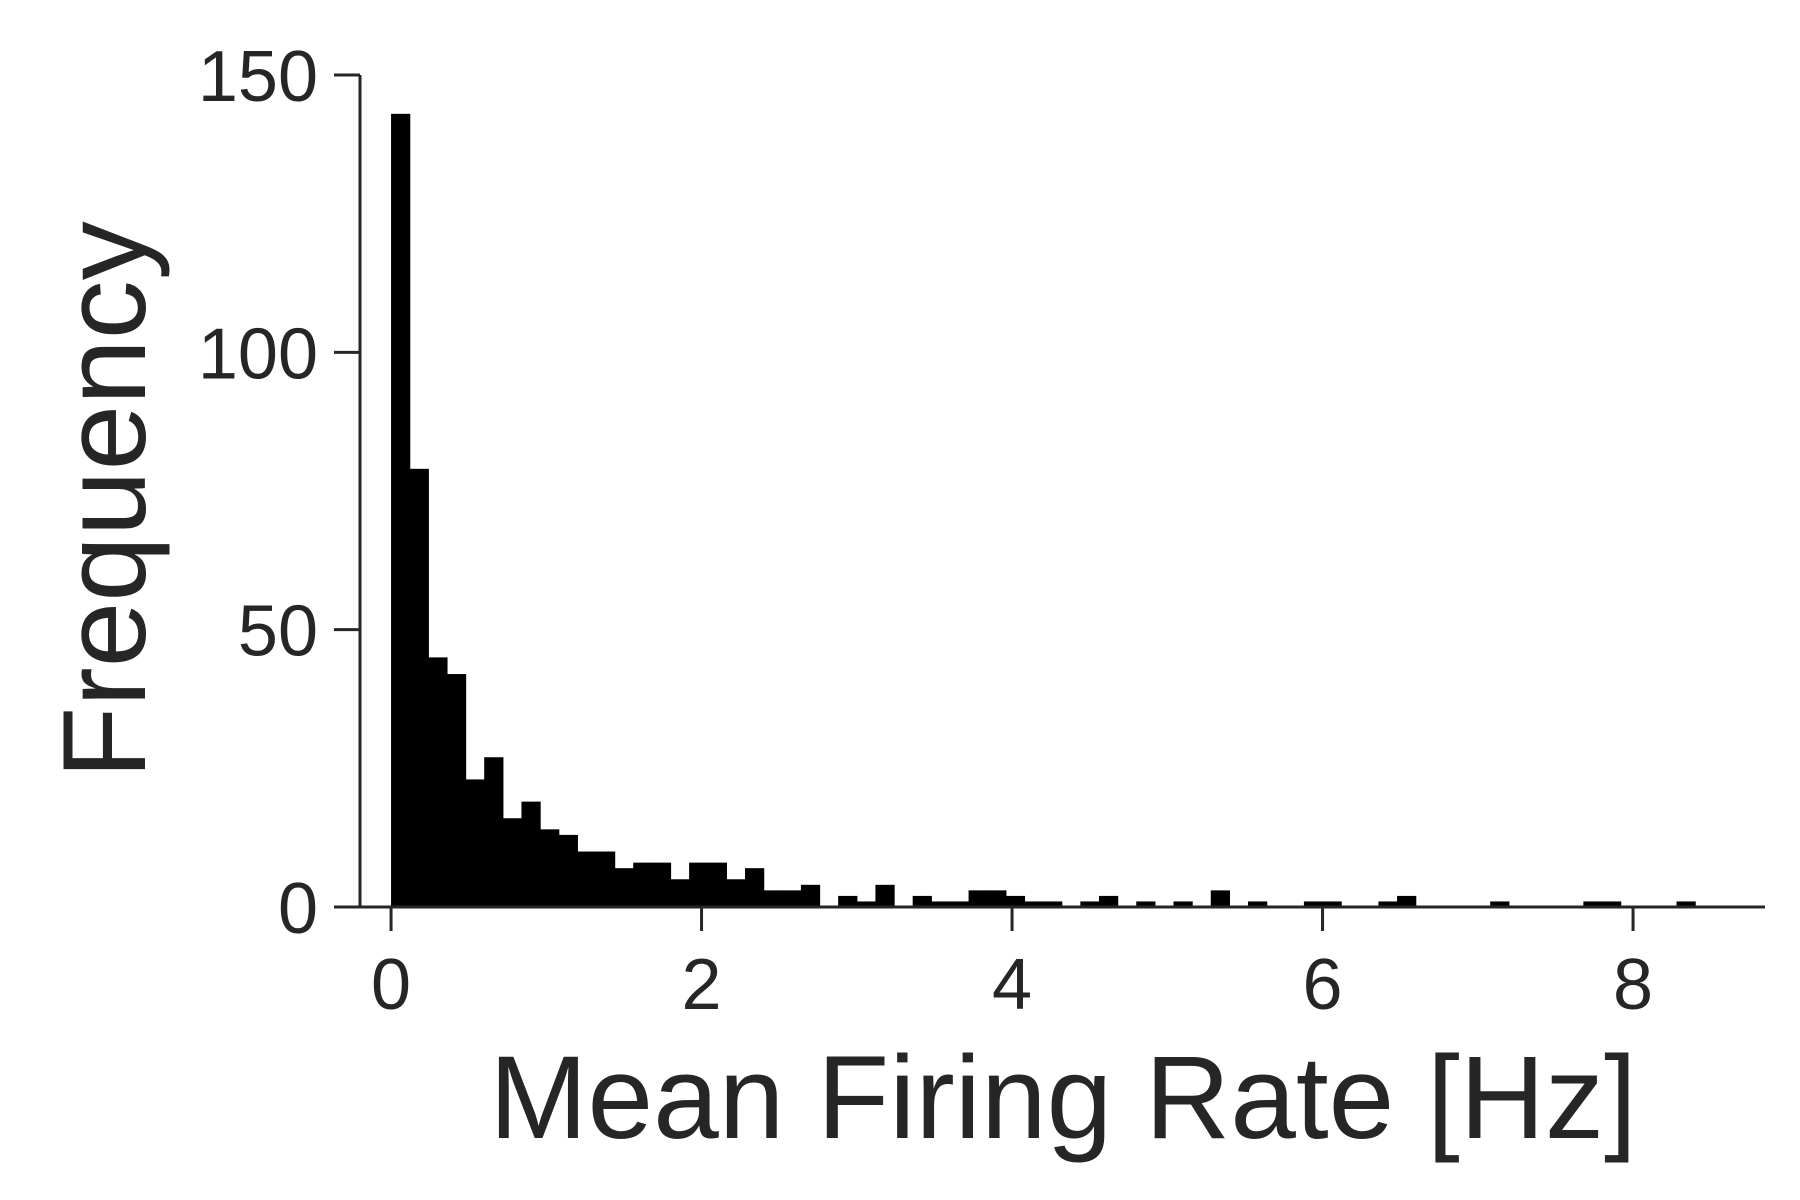 Image resolution: width=1800 pixels, height=1200 pixels. What do you see at coordinates (1012, 985) in the screenshot?
I see `x-tick-label: 4` at bounding box center [1012, 985].